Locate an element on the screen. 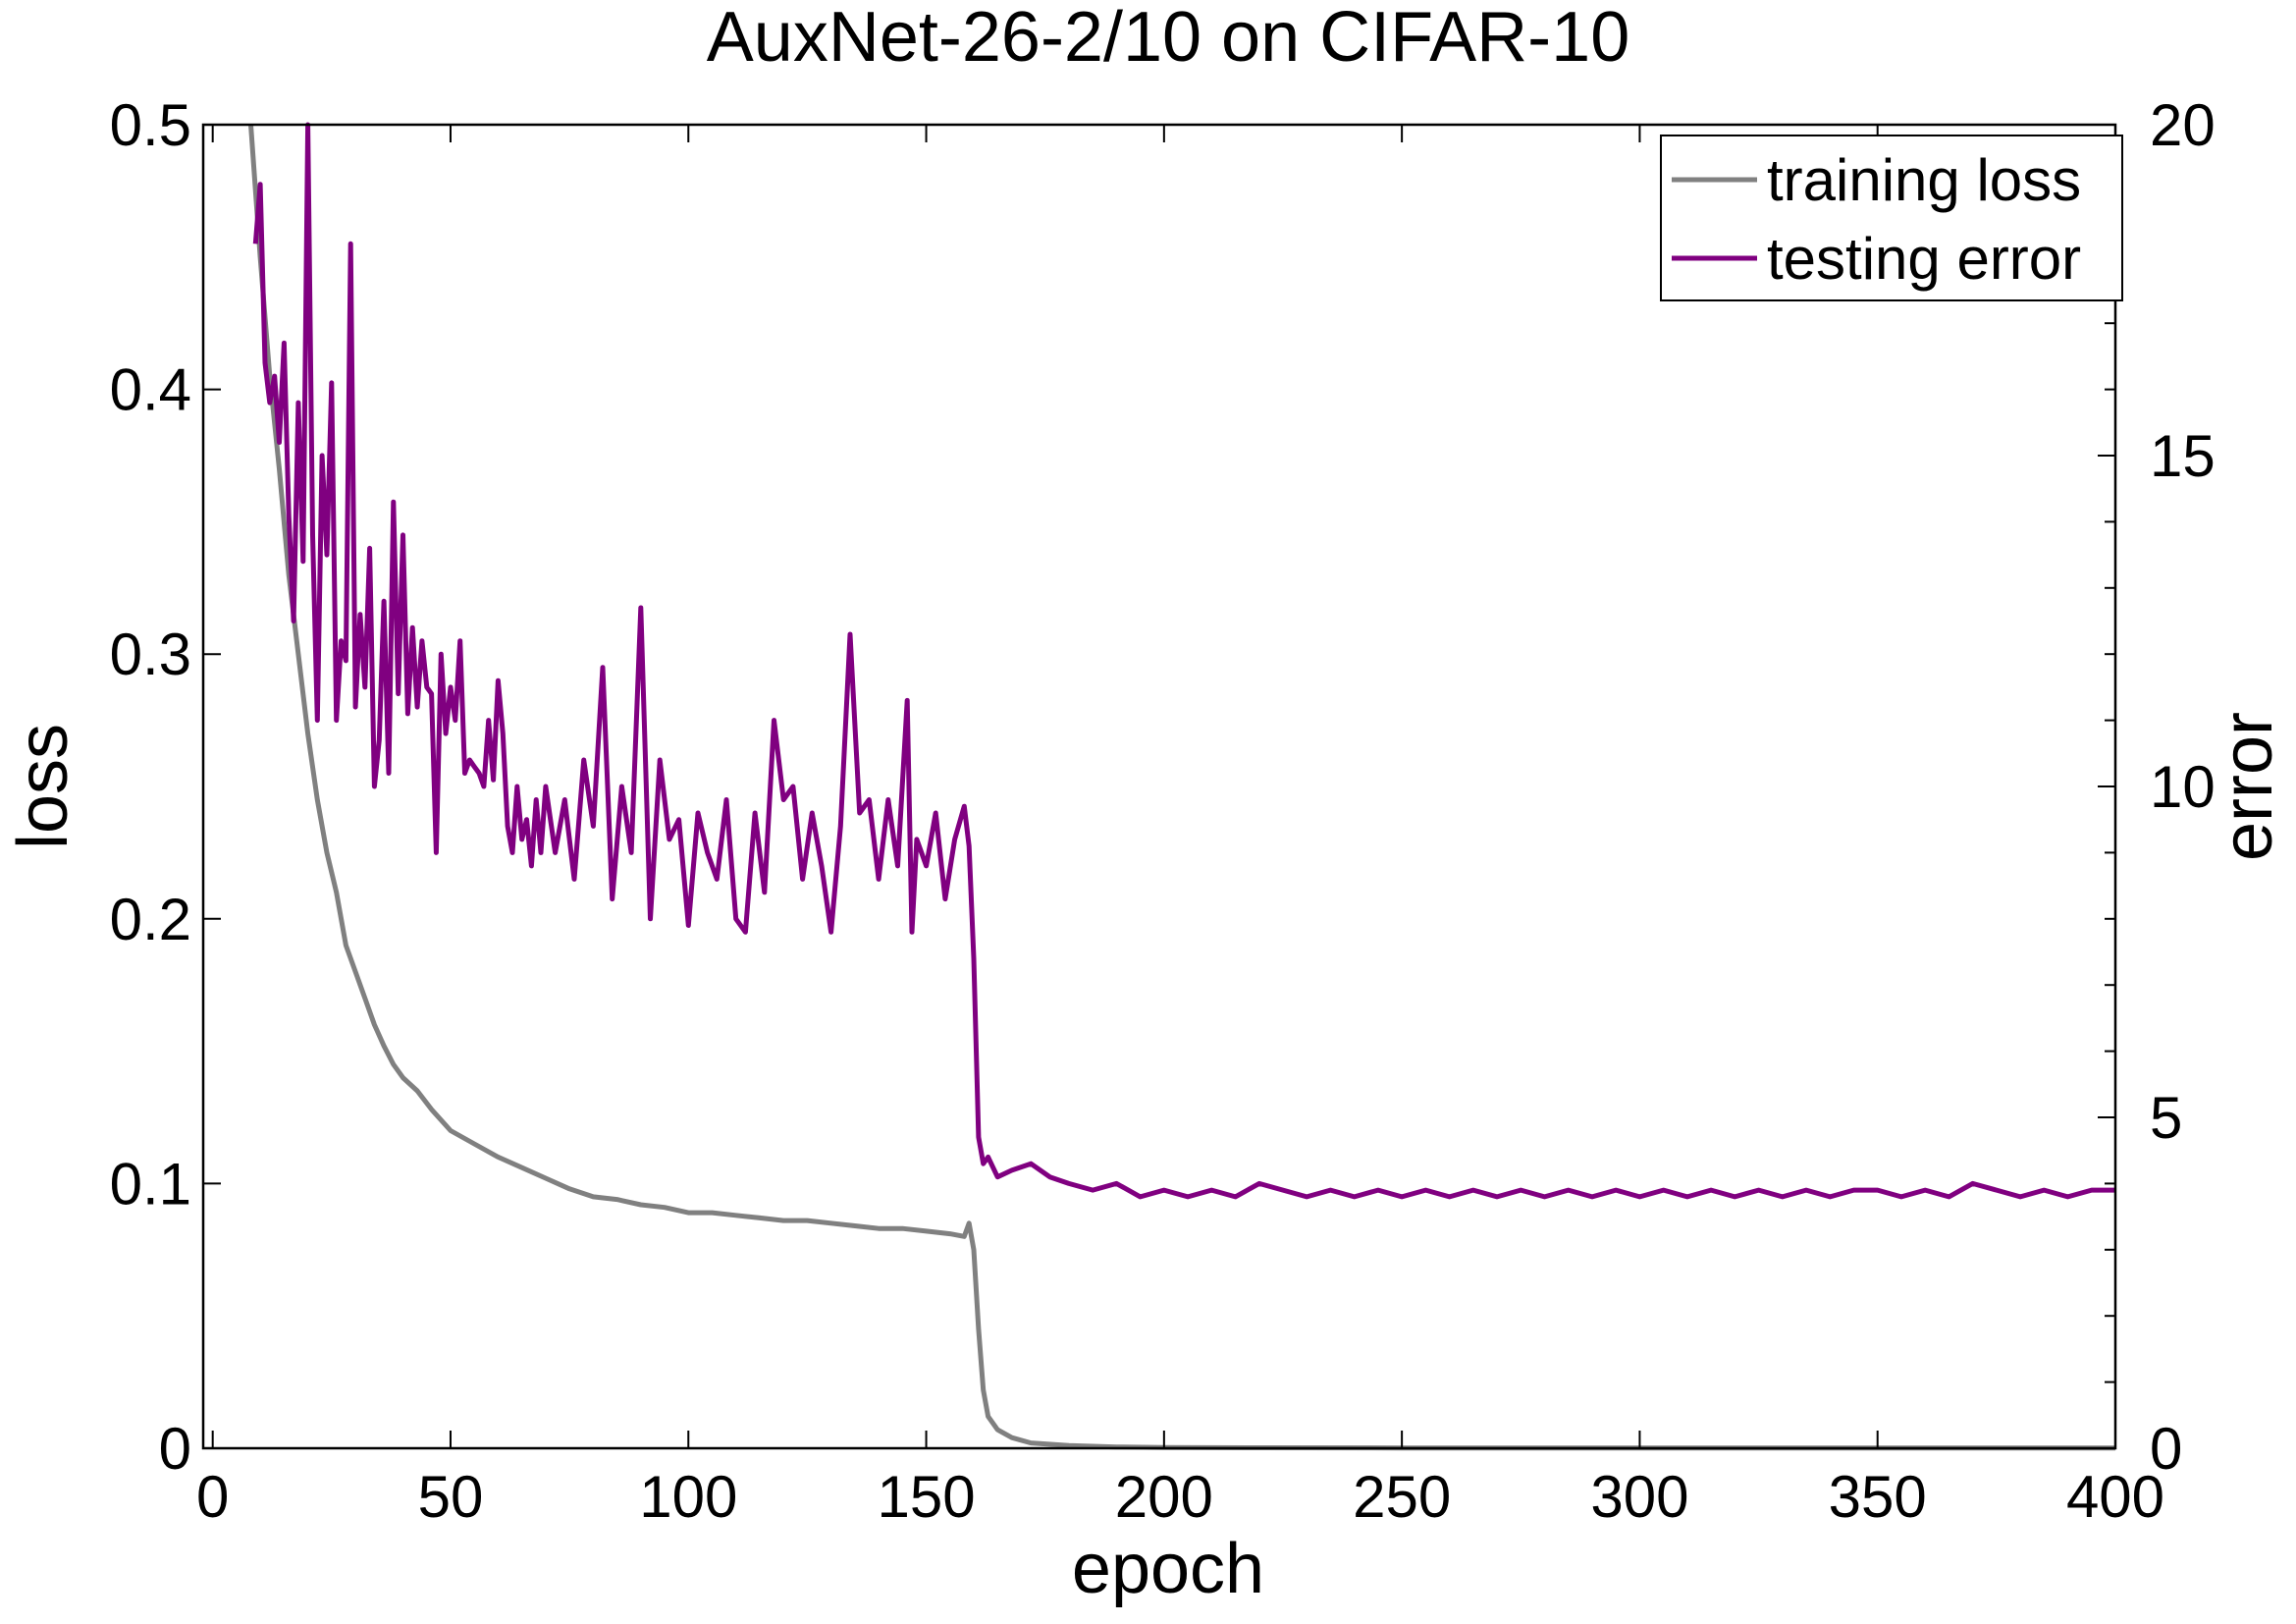 The image size is (2296, 1624). y2-tick-label: 20 is located at coordinates (2183, 125).